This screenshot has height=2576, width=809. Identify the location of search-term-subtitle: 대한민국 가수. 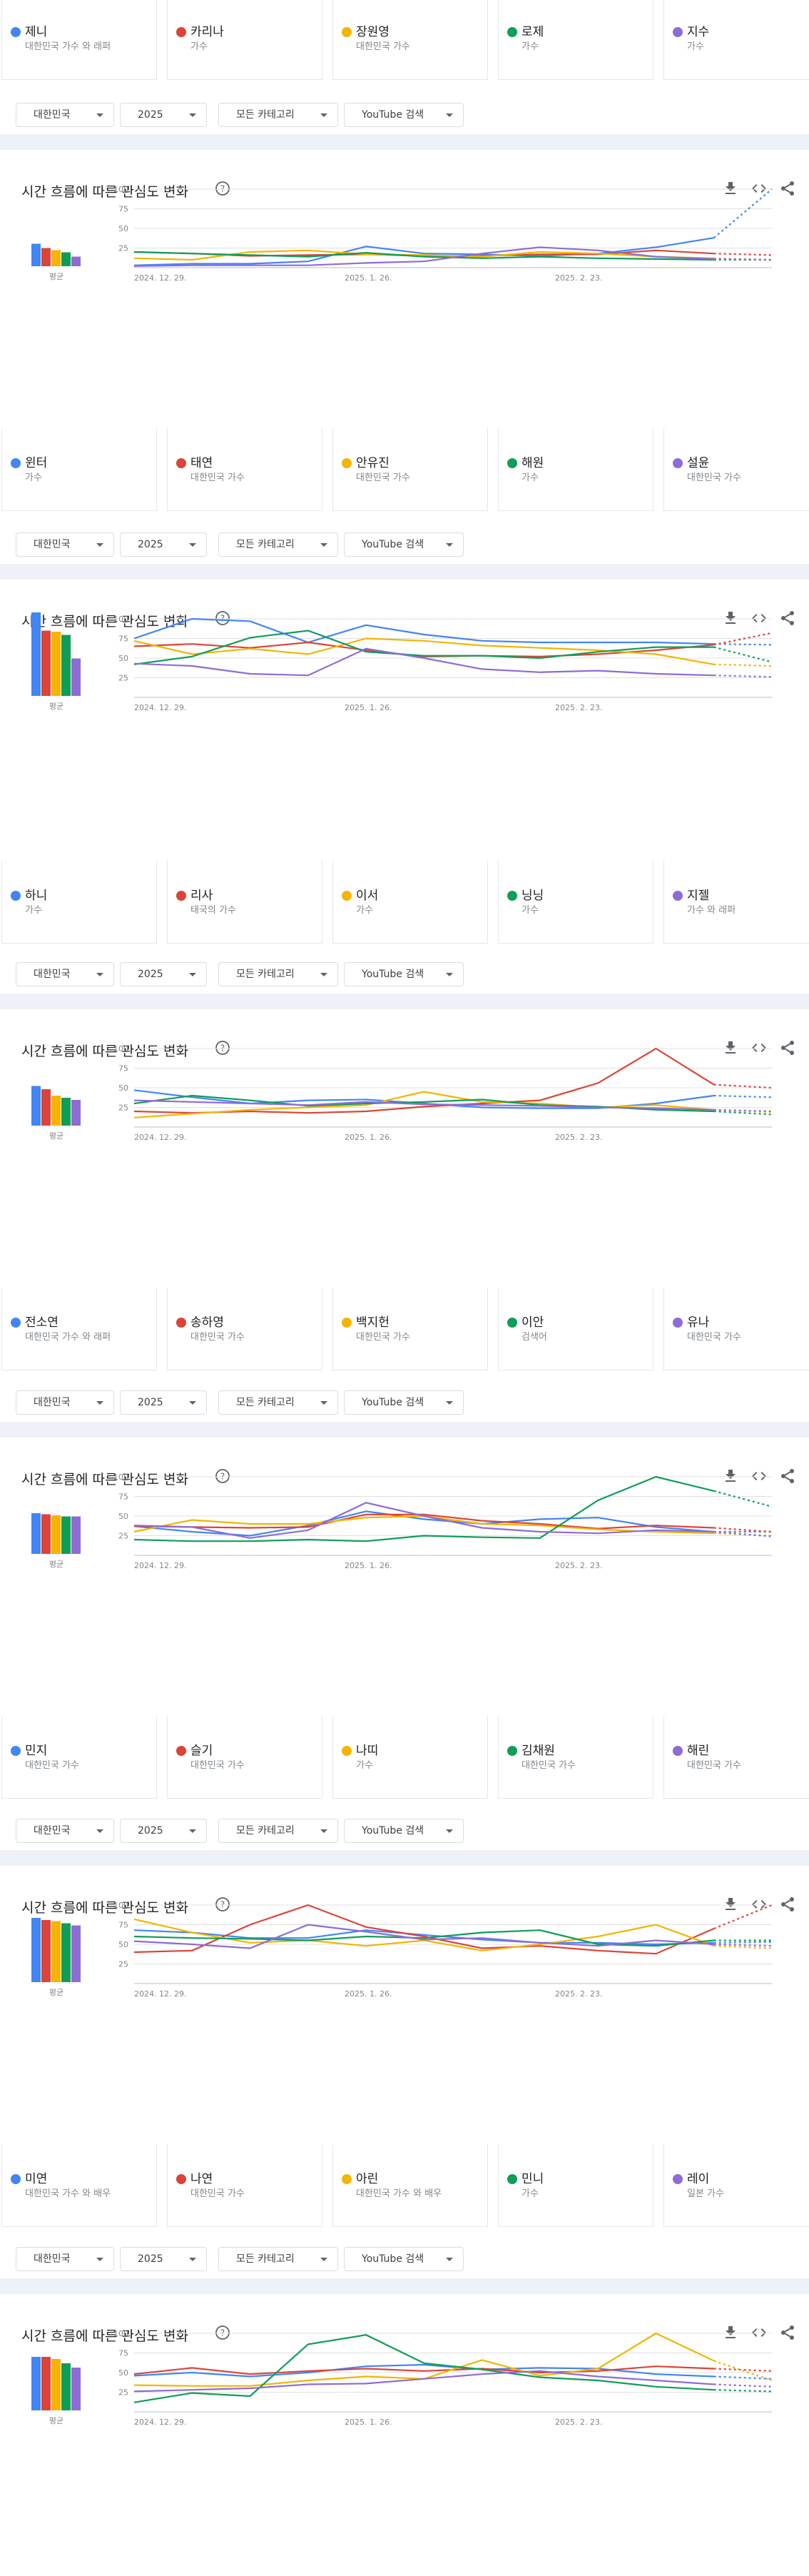
(383, 1337).